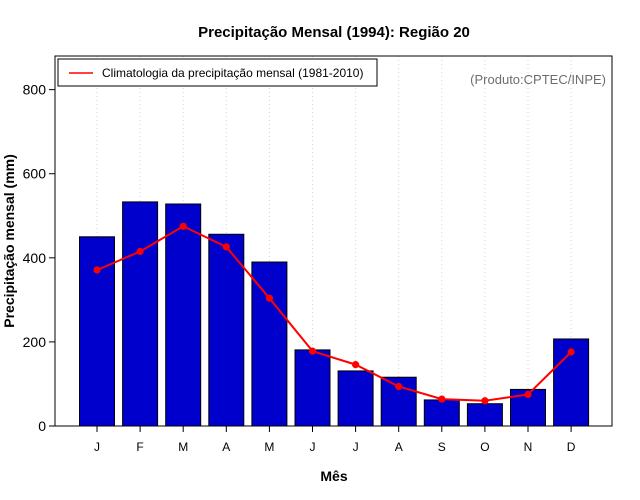 This screenshot has height=500, width=640. I want to click on chart-title: Precipitação Mensal (1994): Região 20, so click(334, 32).